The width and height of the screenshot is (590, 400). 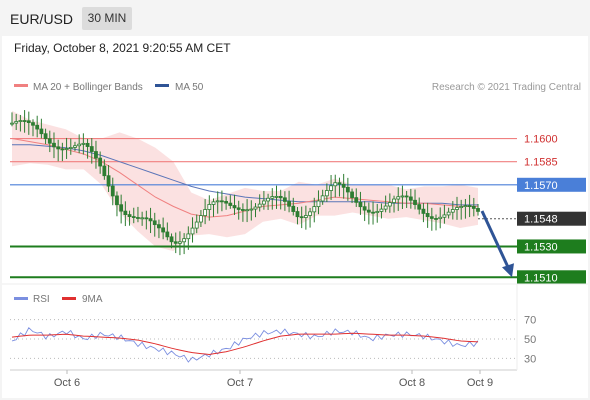 I want to click on x-tick-label: Oct 9, so click(x=480, y=383).